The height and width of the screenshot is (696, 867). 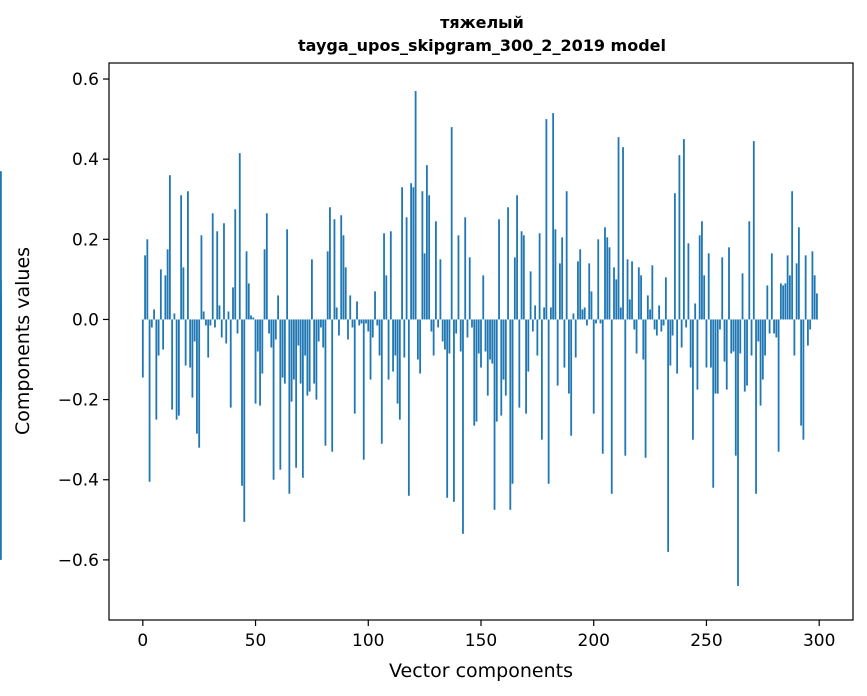 I want to click on x-axis: 0 50 100 150 200 250 300, so click(x=486, y=635).